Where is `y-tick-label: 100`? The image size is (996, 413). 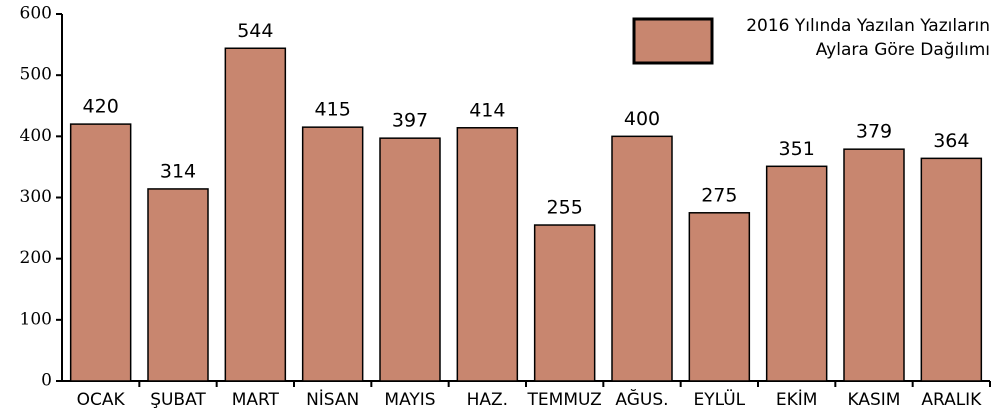 y-tick-label: 100 is located at coordinates (36, 319).